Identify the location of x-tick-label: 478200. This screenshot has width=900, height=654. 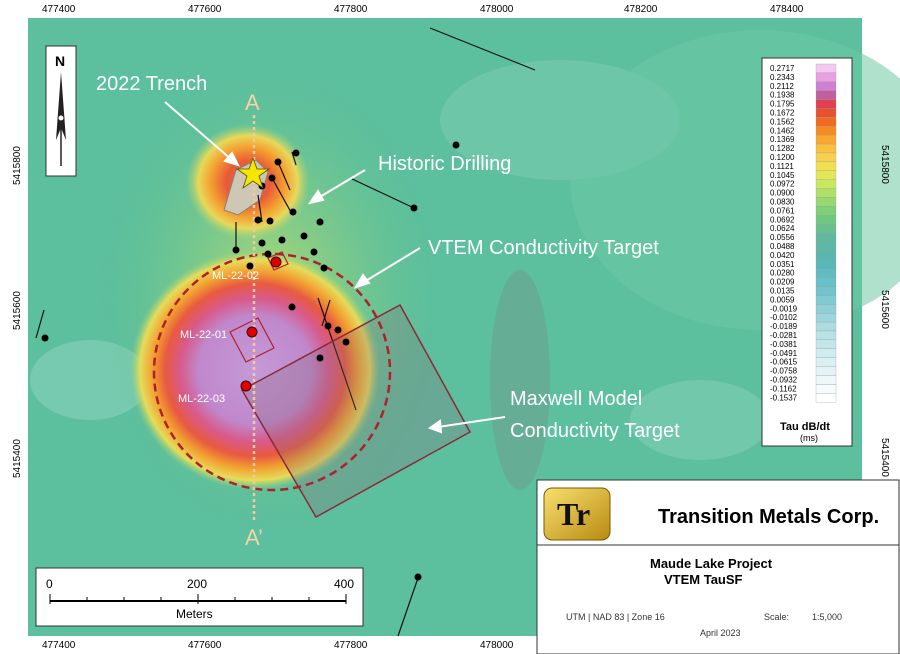
(641, 9).